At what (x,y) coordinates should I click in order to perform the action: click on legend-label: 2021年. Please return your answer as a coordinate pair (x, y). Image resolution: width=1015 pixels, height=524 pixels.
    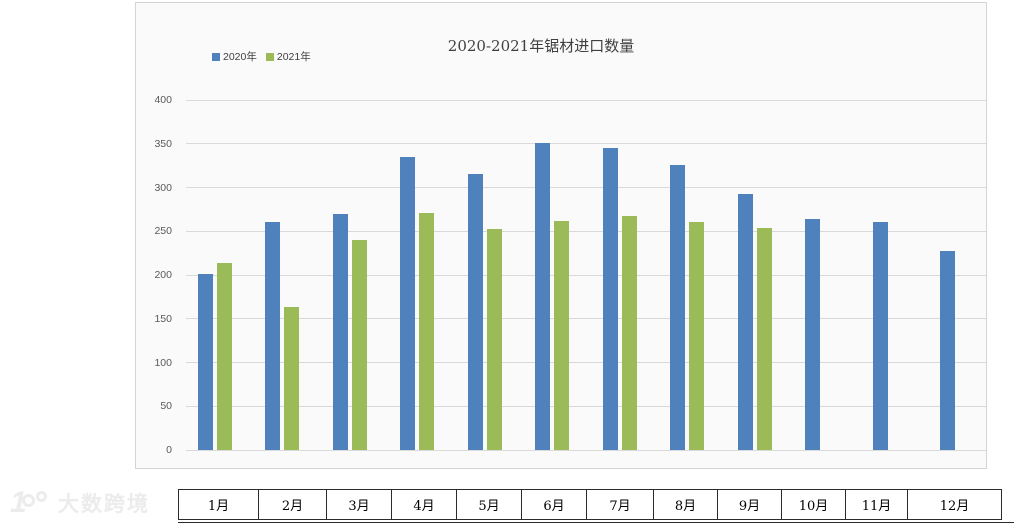
    Looking at the image, I should click on (293, 57).